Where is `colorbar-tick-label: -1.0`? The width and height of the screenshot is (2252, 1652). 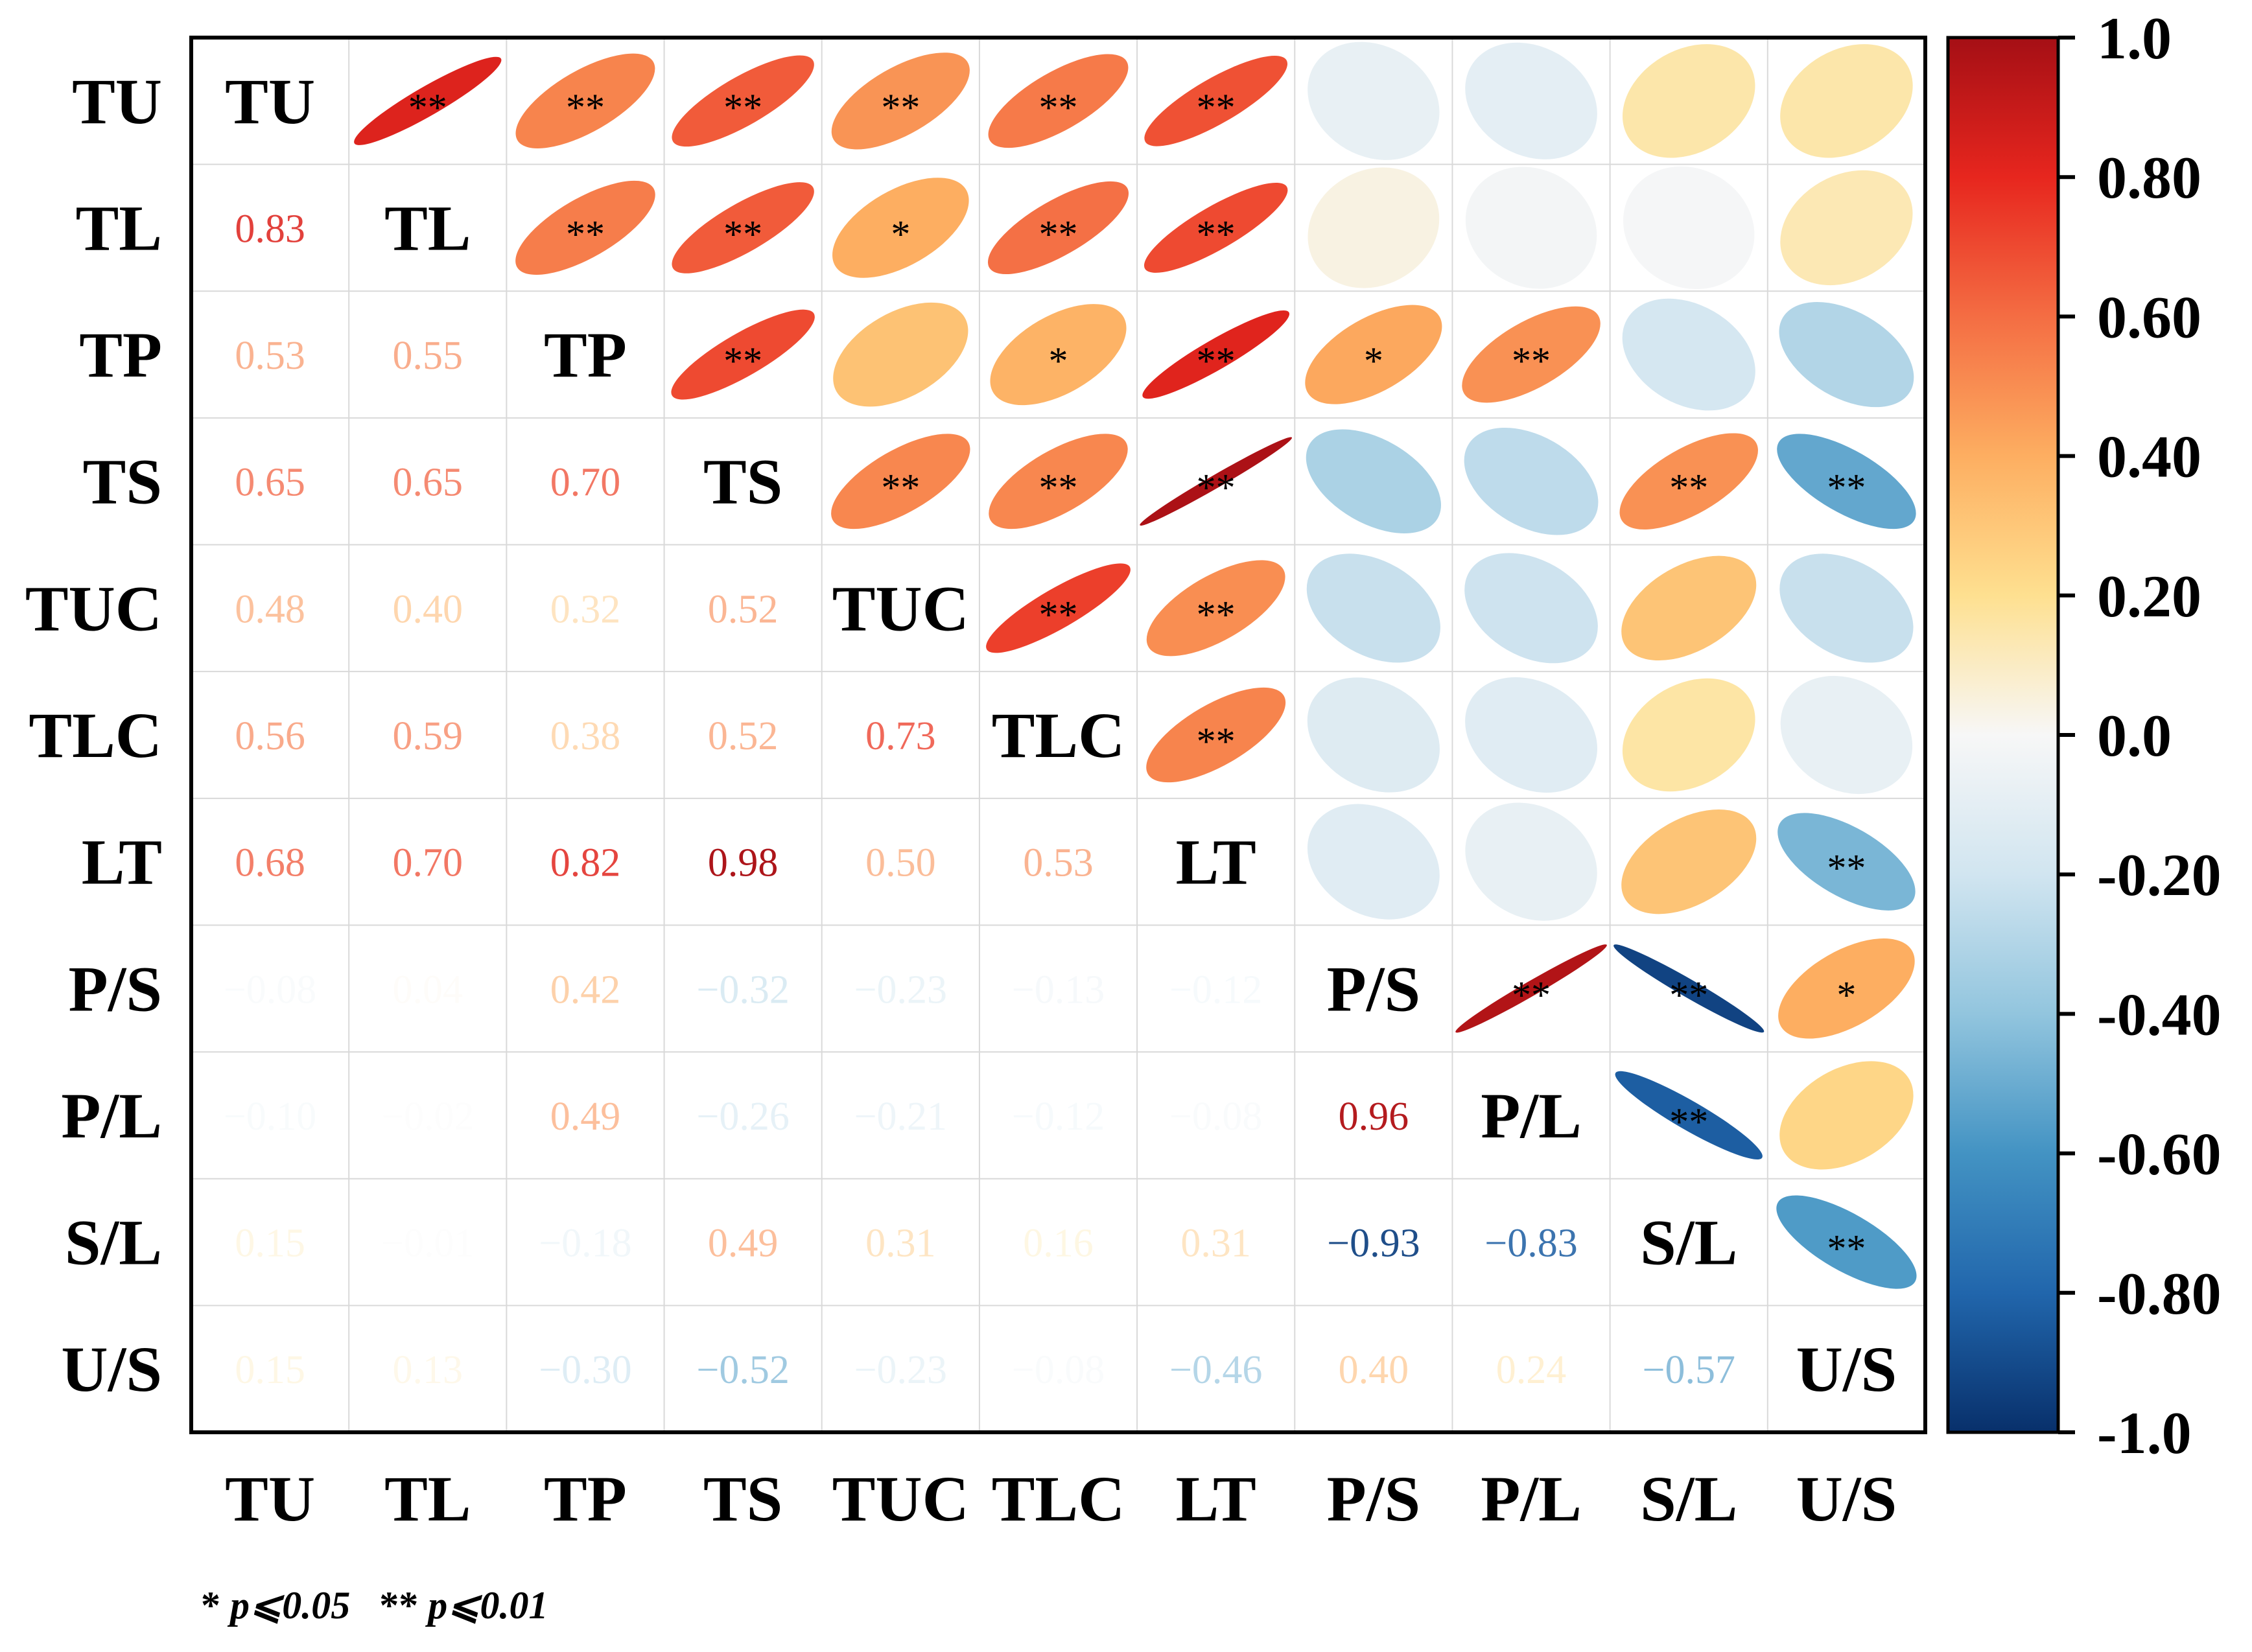
colorbar-tick-label: -1.0 is located at coordinates (2144, 1433).